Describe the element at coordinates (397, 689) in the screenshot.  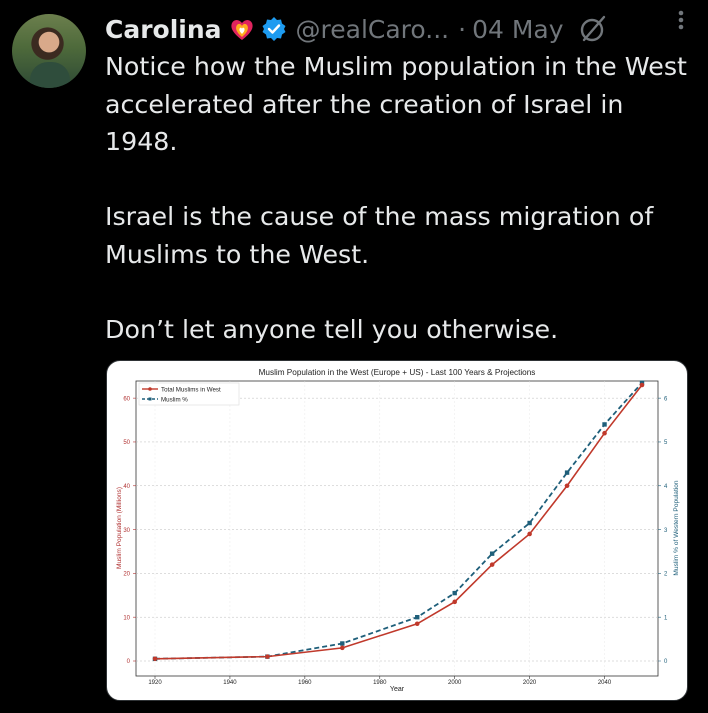
I see `x-axis-label: Year` at that location.